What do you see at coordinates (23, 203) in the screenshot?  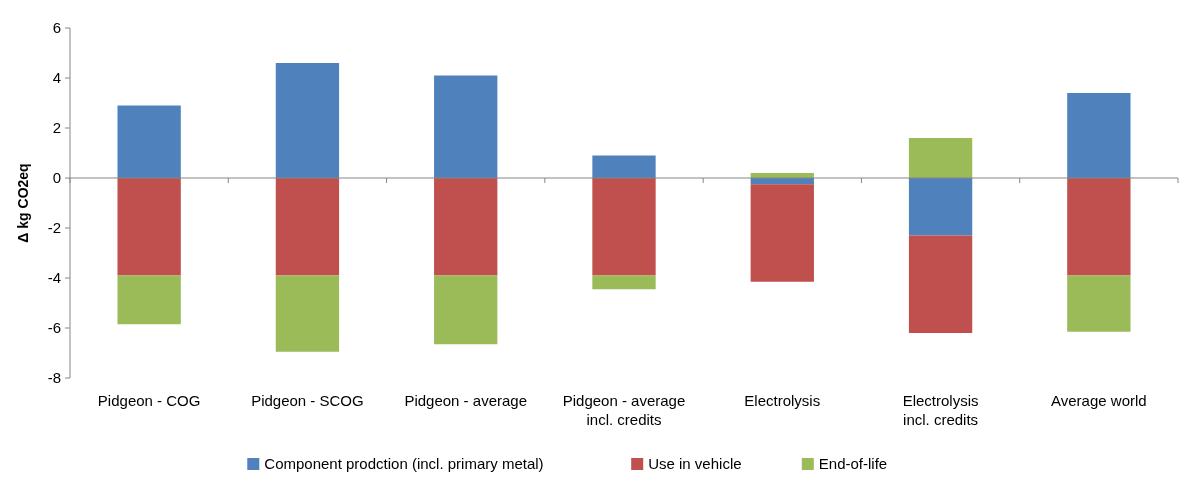 I see `y-axis-title: Δ kg CO2eq` at bounding box center [23, 203].